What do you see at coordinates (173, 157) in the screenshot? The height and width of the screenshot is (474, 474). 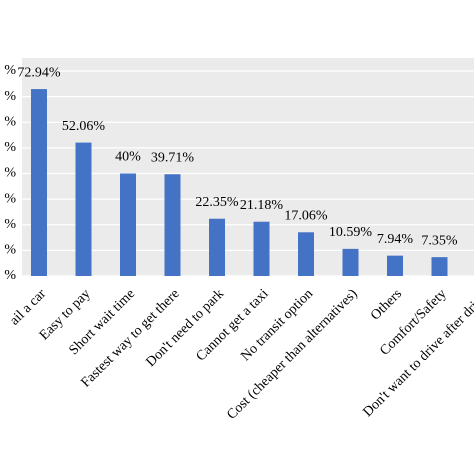 I see `value-label: 39.71%` at bounding box center [173, 157].